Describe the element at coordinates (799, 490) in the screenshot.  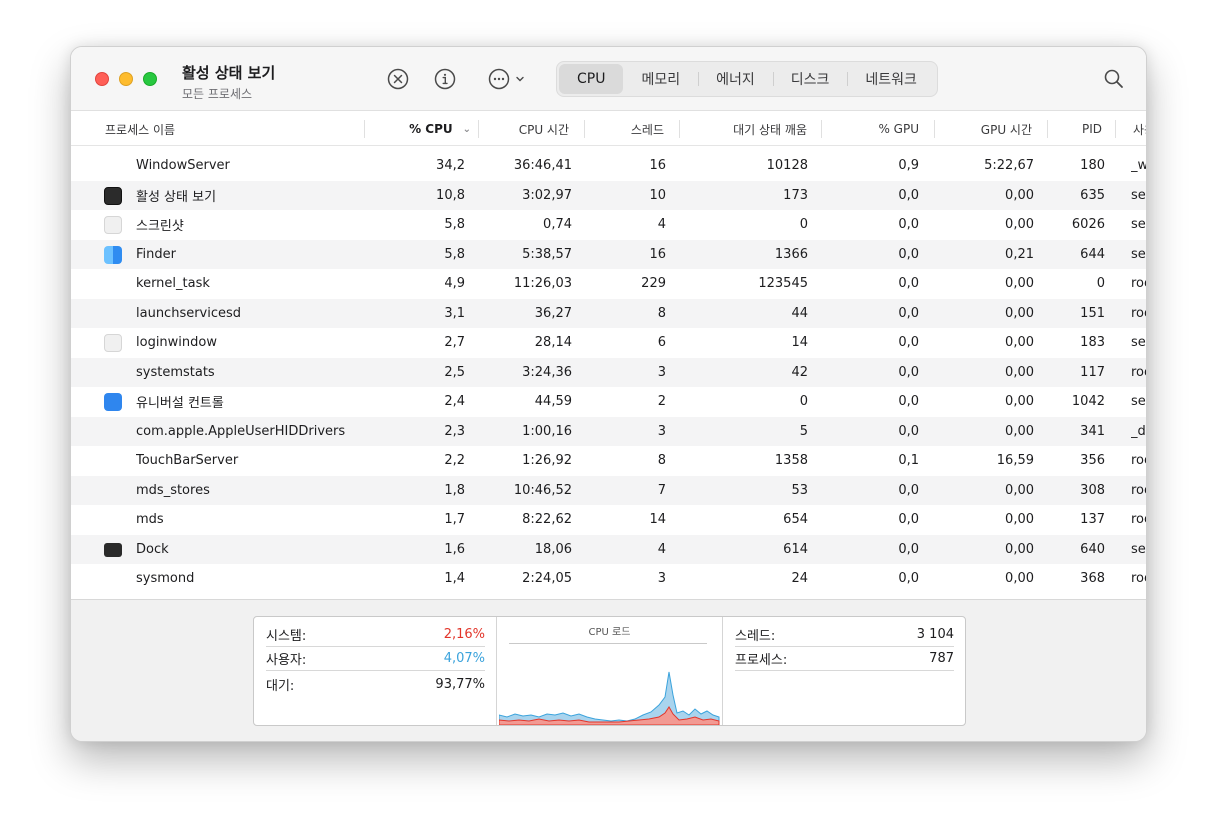
I see `idle-wakeups-cell: 53` at that location.